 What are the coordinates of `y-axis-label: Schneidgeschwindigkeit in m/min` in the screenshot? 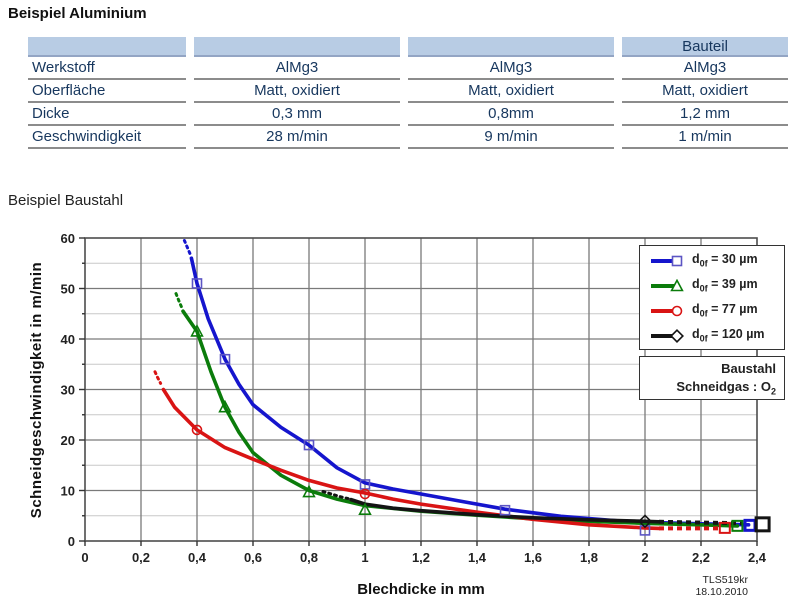 It's located at (36, 390).